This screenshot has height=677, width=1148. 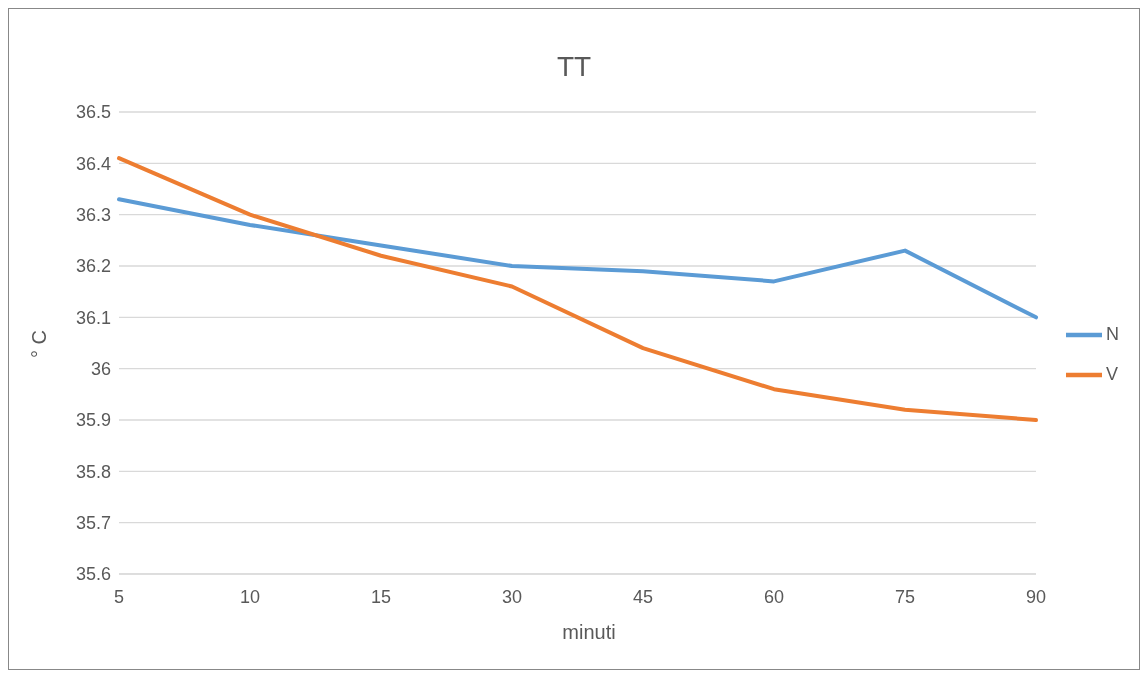 What do you see at coordinates (93, 163) in the screenshot?
I see `y-tick-label: 36.4` at bounding box center [93, 163].